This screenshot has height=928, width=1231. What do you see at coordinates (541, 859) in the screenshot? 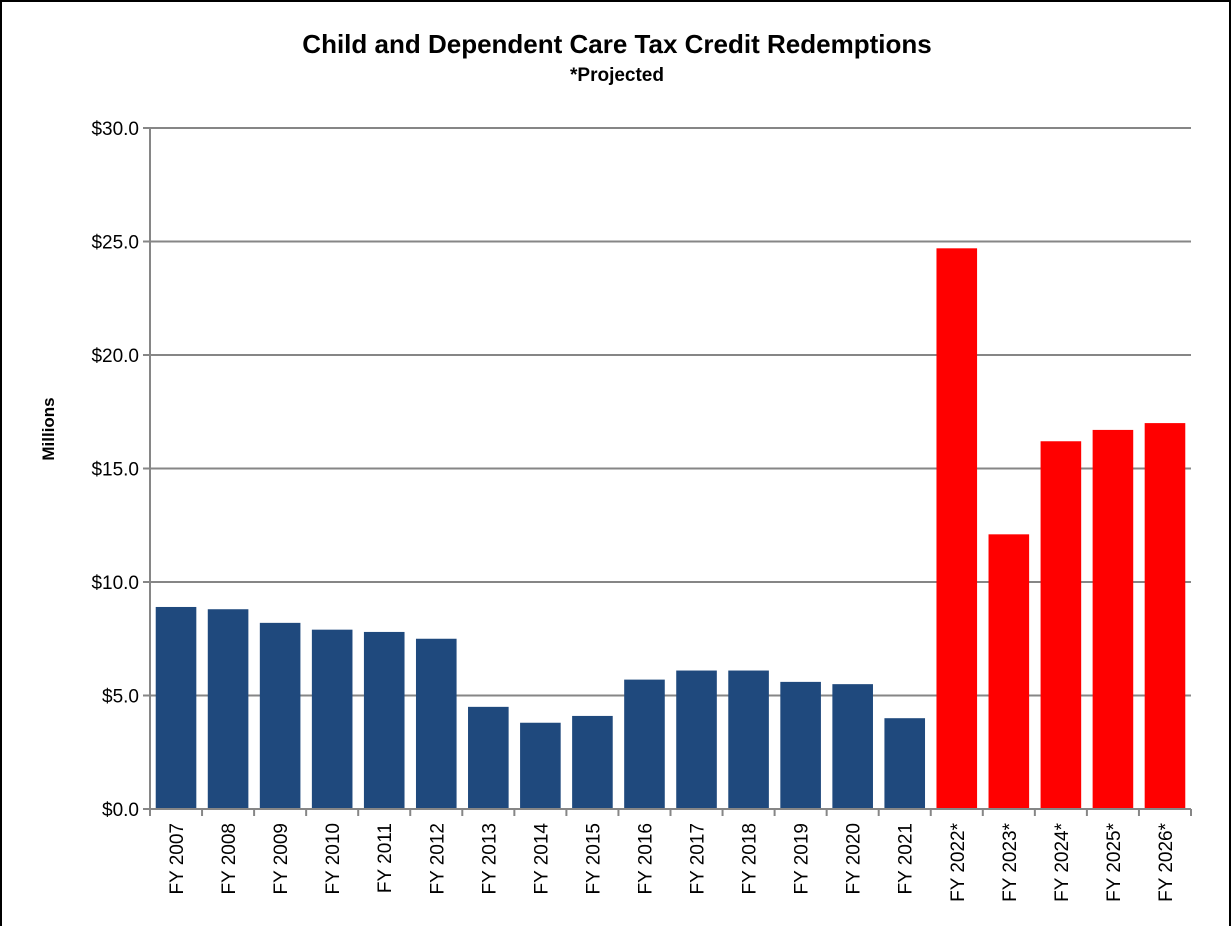
I see `x-tick-label: FY 2014` at bounding box center [541, 859].